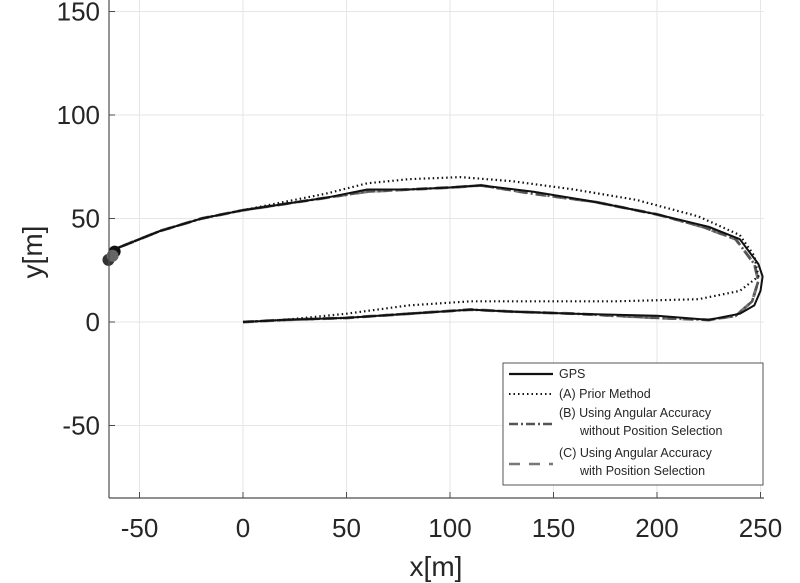 The height and width of the screenshot is (583, 800). I want to click on legend-label-prior: (A) Prior Method, so click(605, 394).